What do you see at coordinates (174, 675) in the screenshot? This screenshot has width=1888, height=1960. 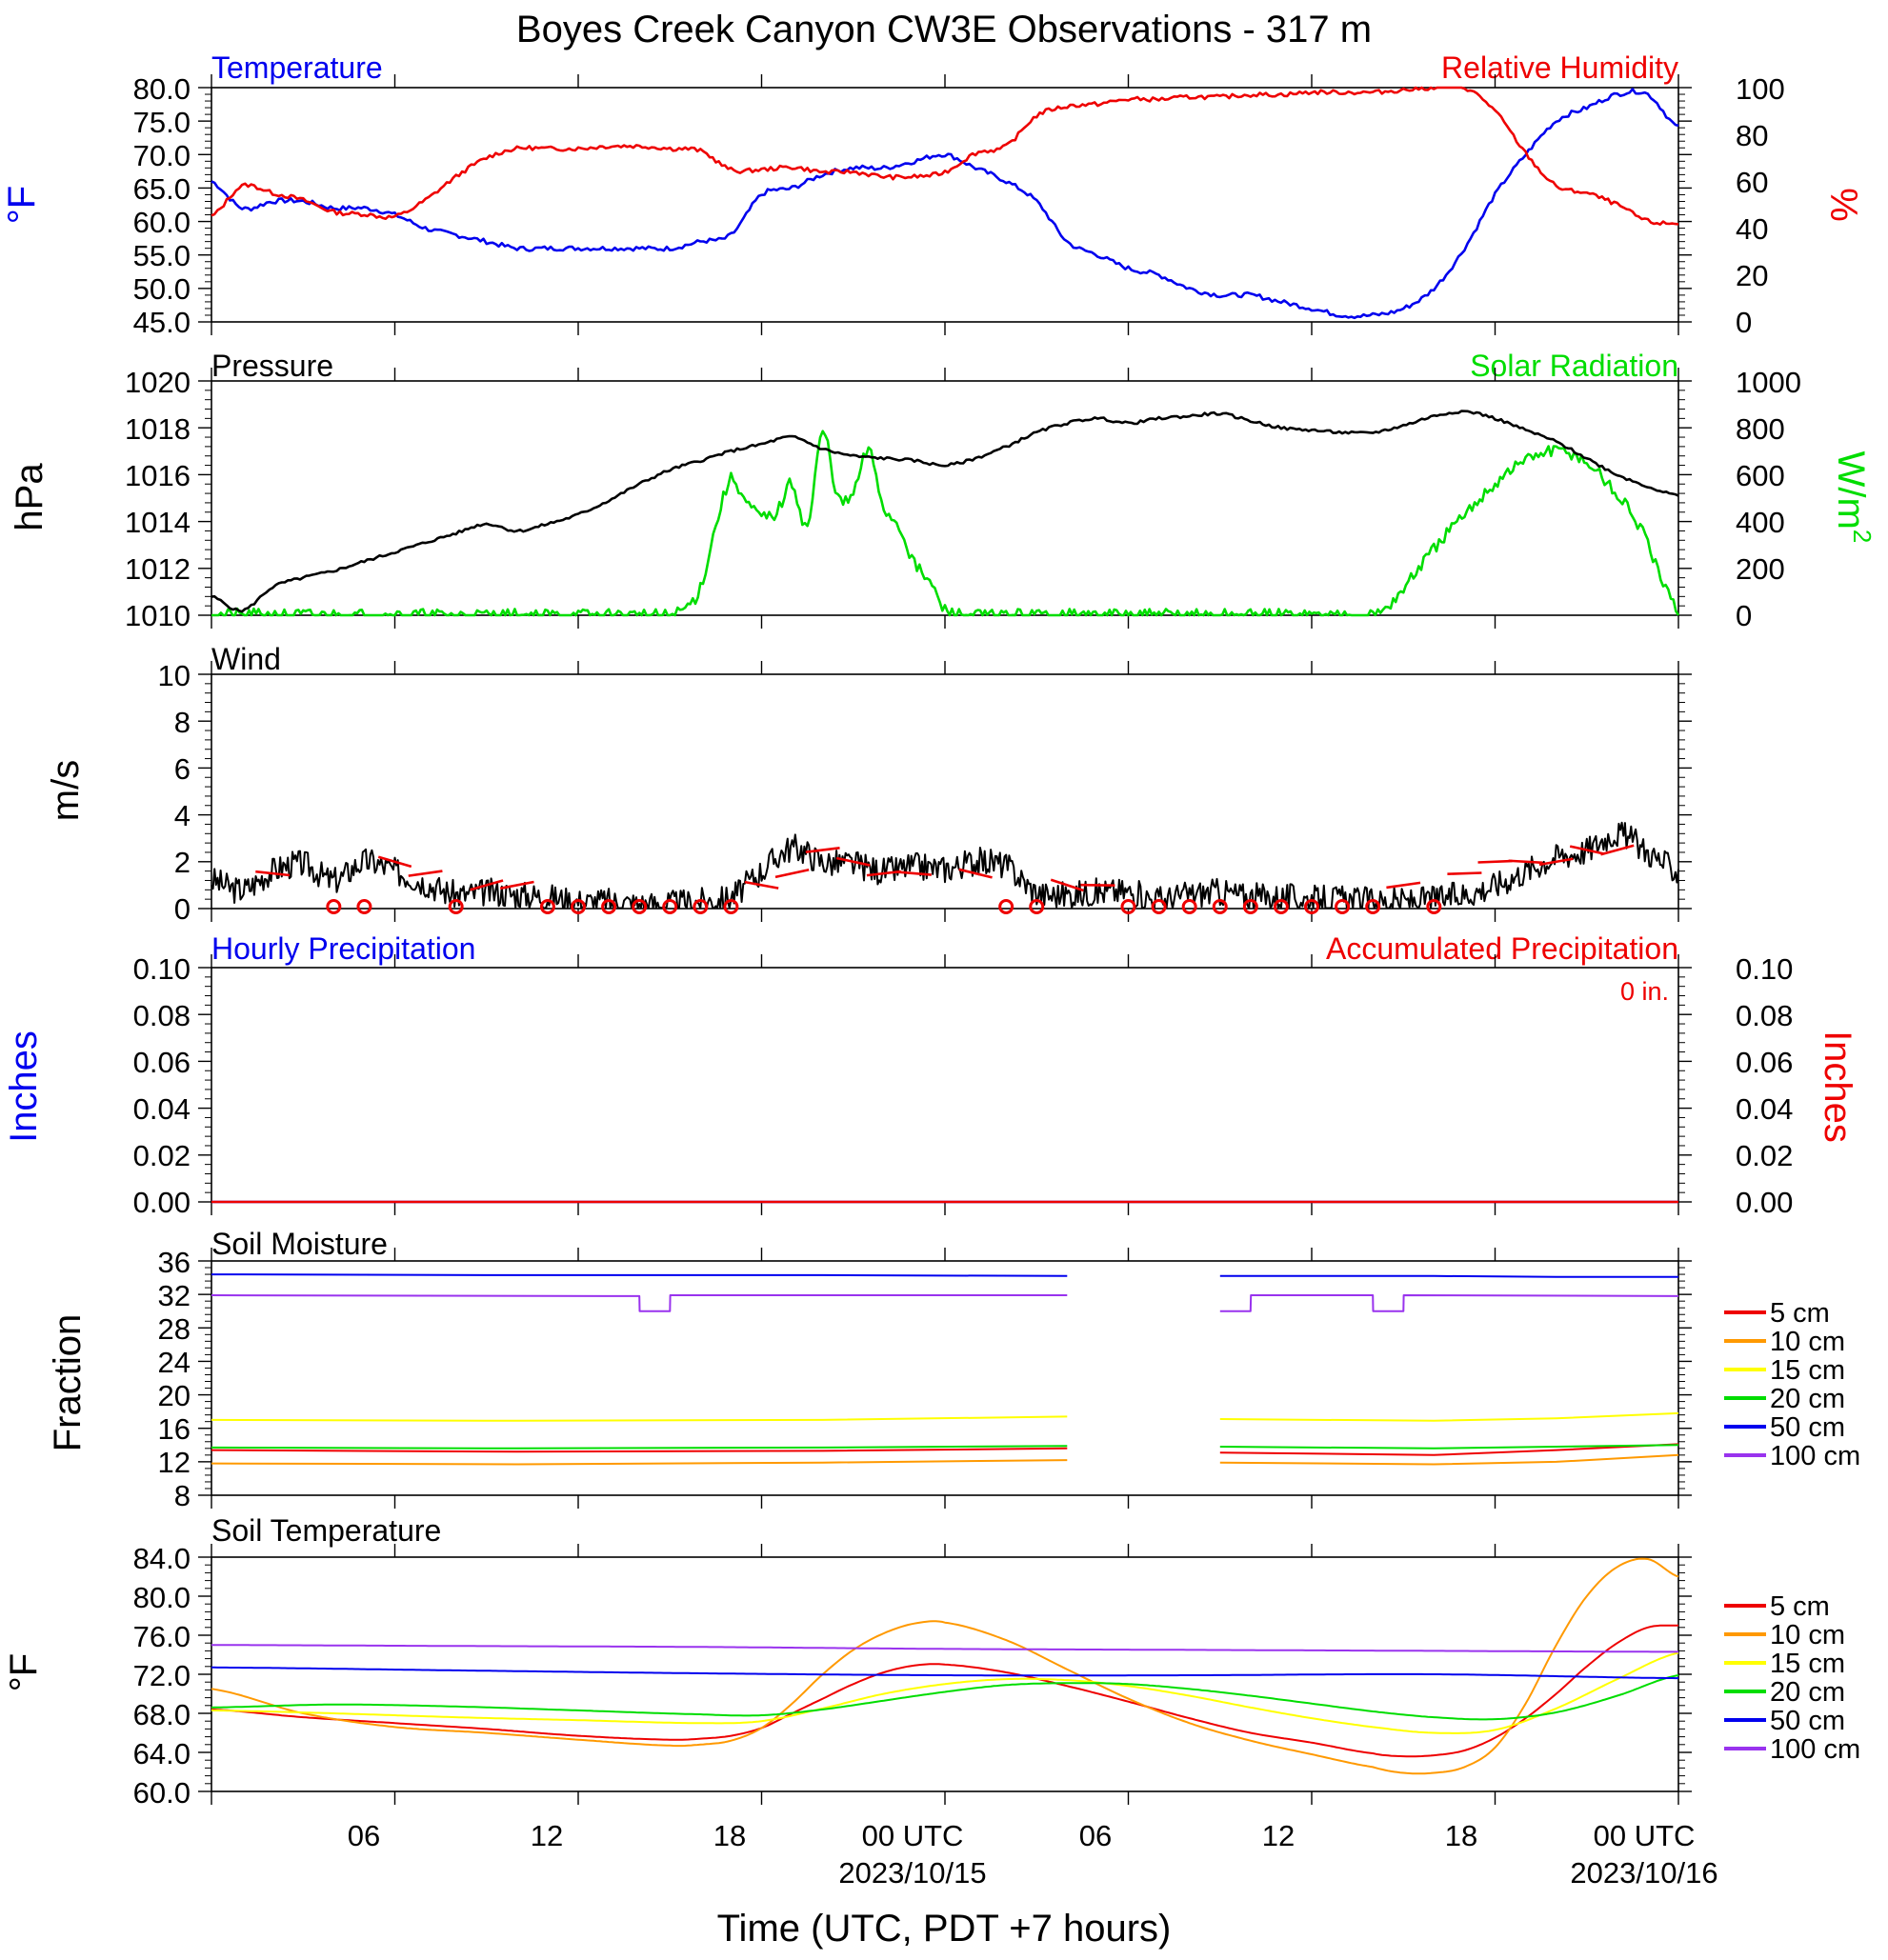 I see `y-tick-label: 10` at bounding box center [174, 675].